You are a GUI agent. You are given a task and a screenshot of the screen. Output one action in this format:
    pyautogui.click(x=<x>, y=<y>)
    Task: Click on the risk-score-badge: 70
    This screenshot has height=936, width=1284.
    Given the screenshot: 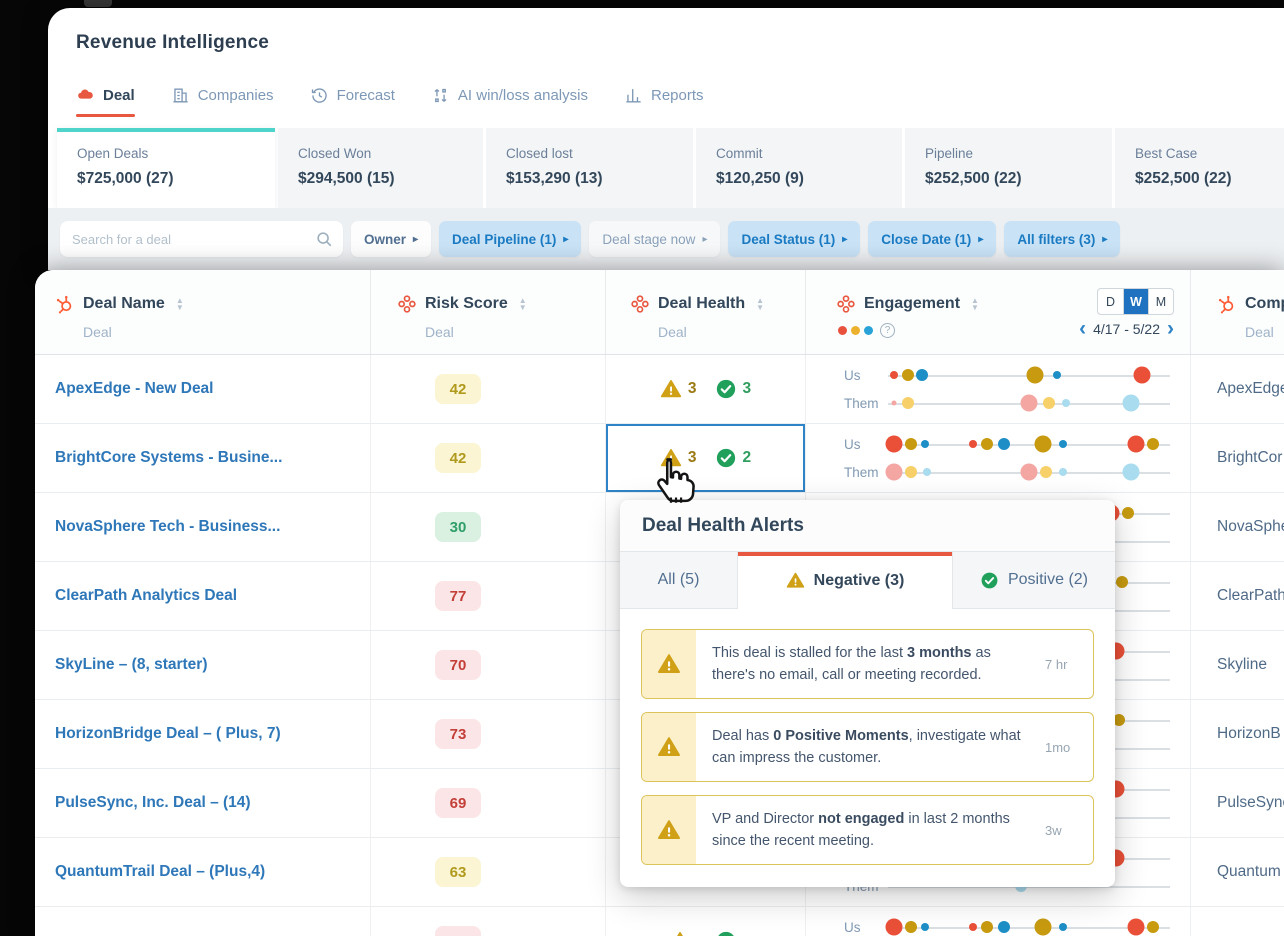 What is the action you would take?
    pyautogui.click(x=458, y=665)
    